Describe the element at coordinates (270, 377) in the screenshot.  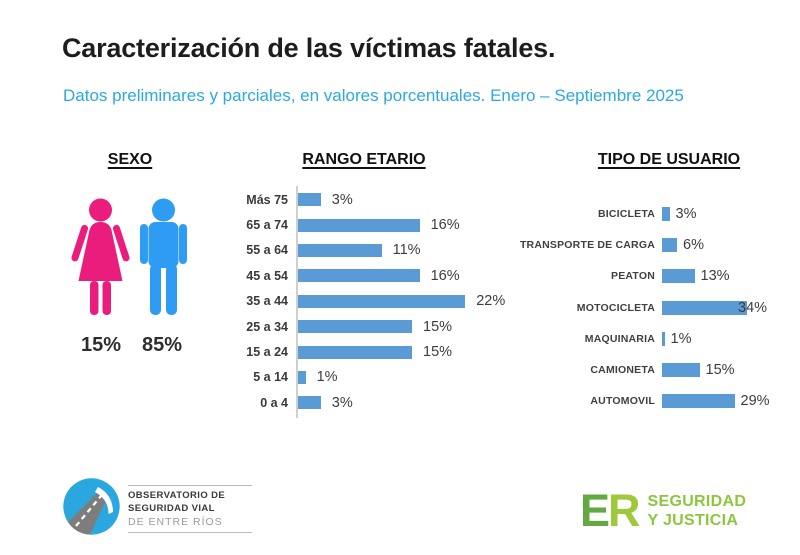
I see `category-label: 5 a 14` at that location.